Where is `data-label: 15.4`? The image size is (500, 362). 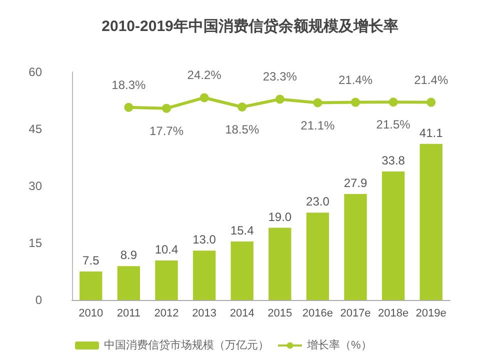 data-label: 15.4 is located at coordinates (242, 230).